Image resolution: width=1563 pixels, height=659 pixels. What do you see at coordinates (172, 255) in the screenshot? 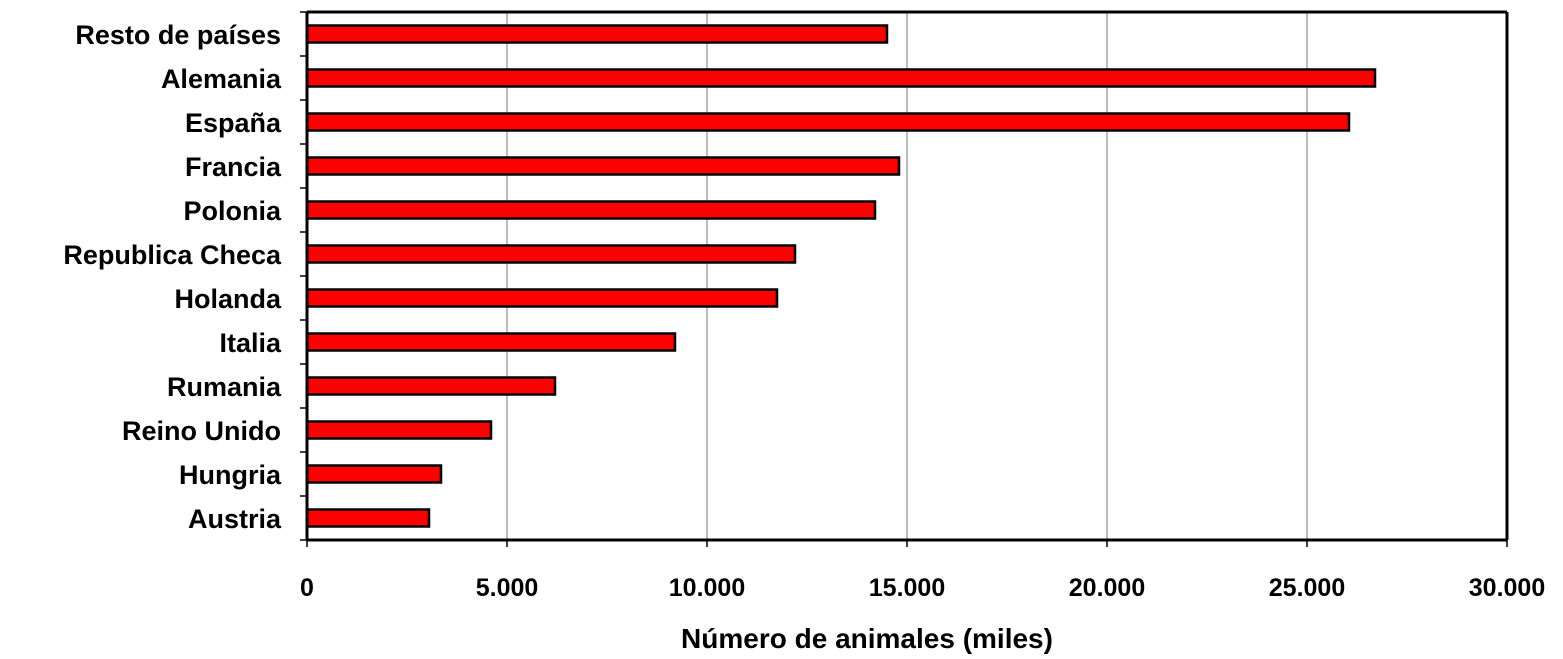
I see `category-label: Republica Checa` at bounding box center [172, 255].